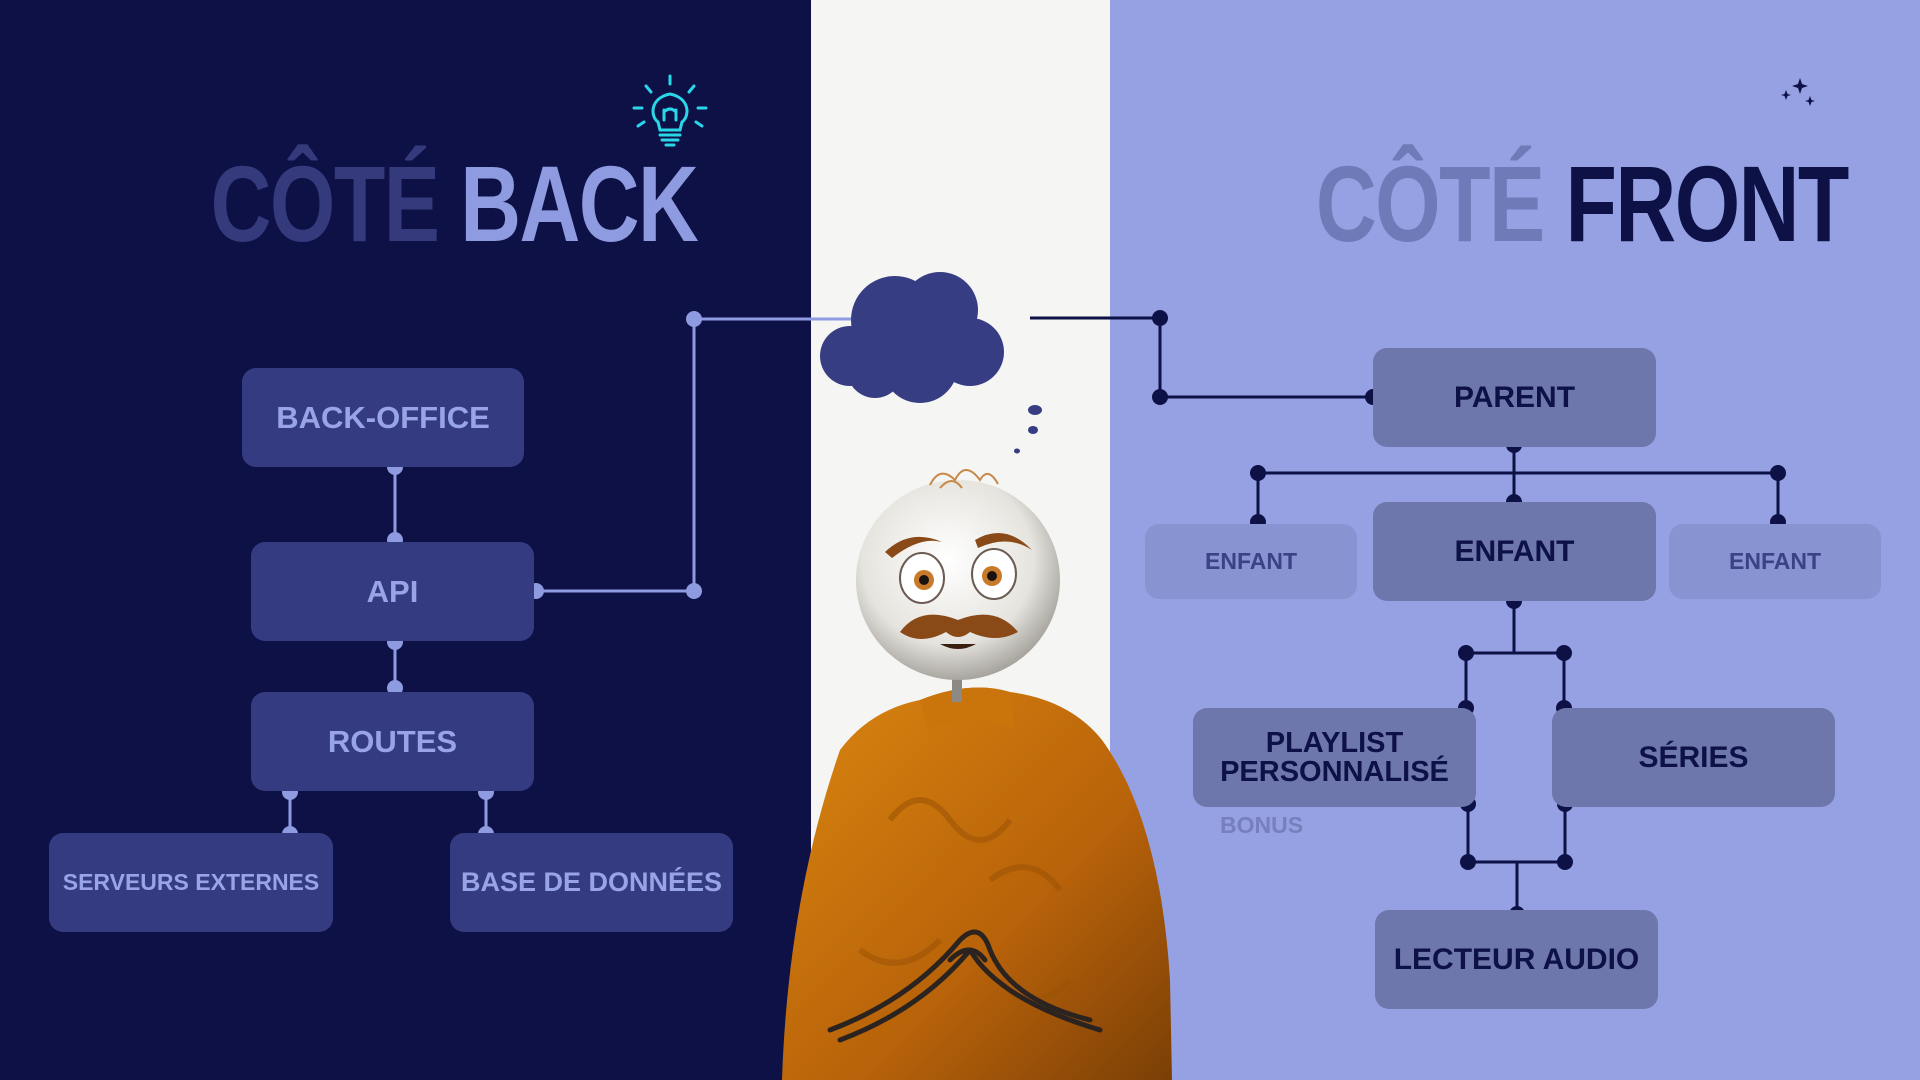  Describe the element at coordinates (191, 882) in the screenshot. I see `node-external-servers: SERVEURS EXTERNES` at that location.